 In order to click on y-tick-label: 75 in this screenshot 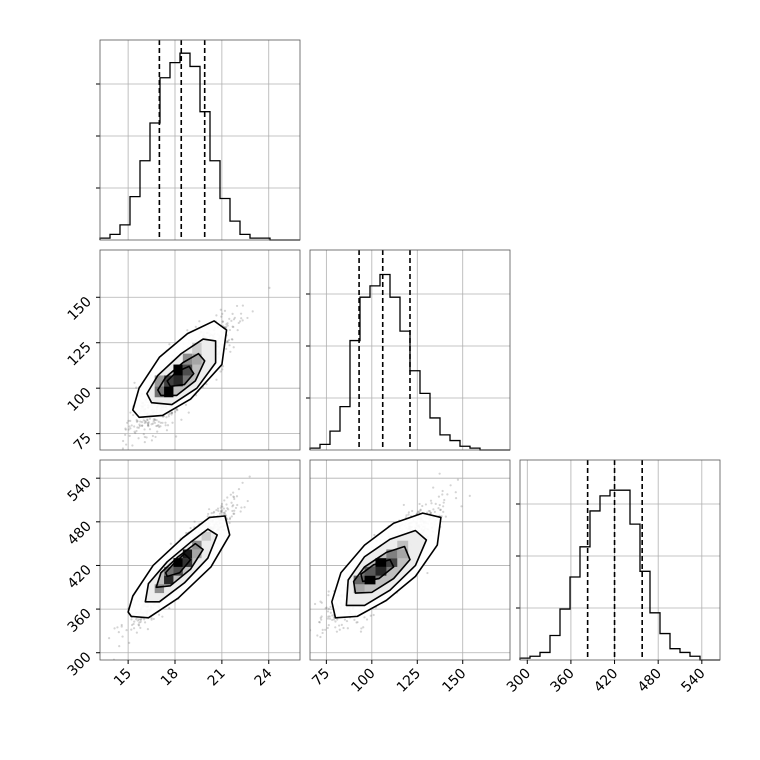, I will do `click(83, 442)`.